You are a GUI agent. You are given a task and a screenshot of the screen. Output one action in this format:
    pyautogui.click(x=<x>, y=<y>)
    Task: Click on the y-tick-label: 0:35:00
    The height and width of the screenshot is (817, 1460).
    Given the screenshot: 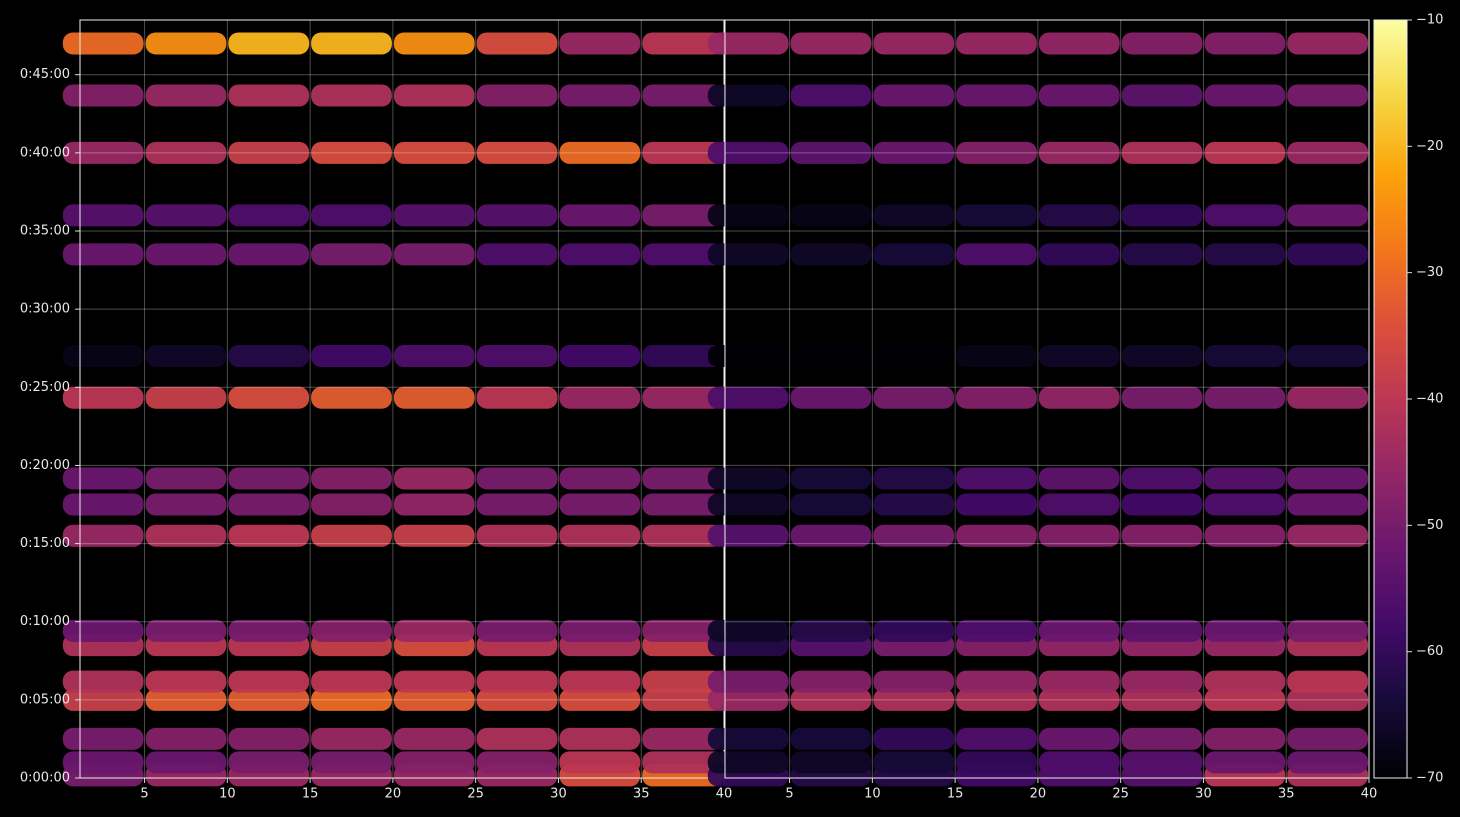 What is the action you would take?
    pyautogui.click(x=45, y=230)
    